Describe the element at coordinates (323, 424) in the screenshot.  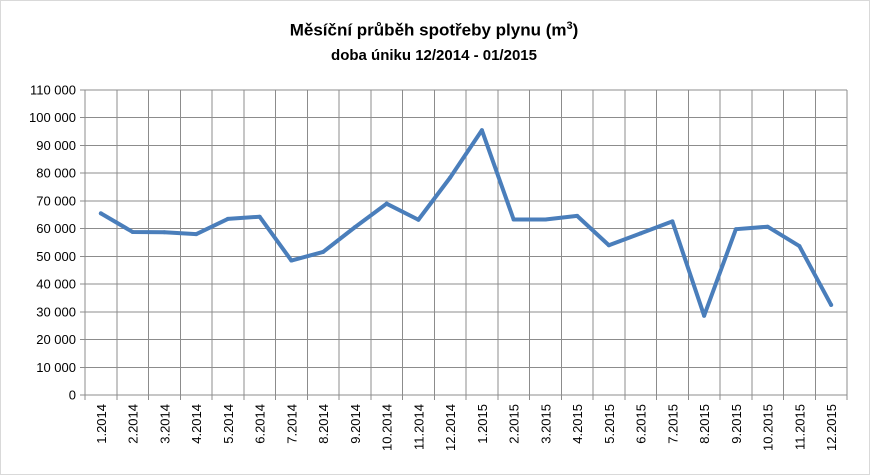
I see `x-tick-label: 8.2014` at that location.